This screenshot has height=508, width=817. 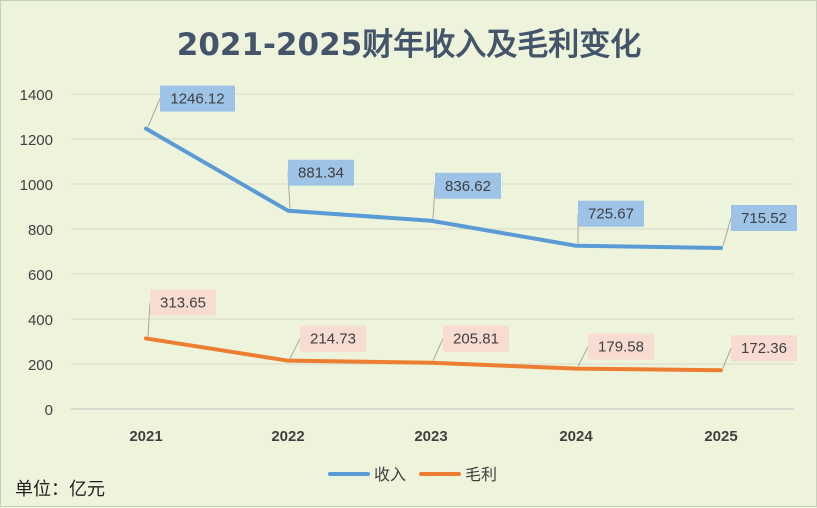 What do you see at coordinates (40, 365) in the screenshot?
I see `y-tick-label: 200` at bounding box center [40, 365].